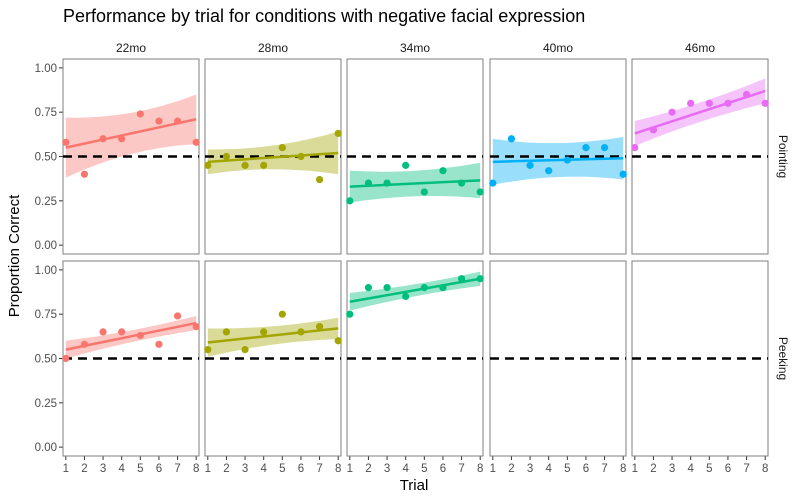  Describe the element at coordinates (783, 156) in the screenshot. I see `strip-label-pointing: Pointing` at that location.